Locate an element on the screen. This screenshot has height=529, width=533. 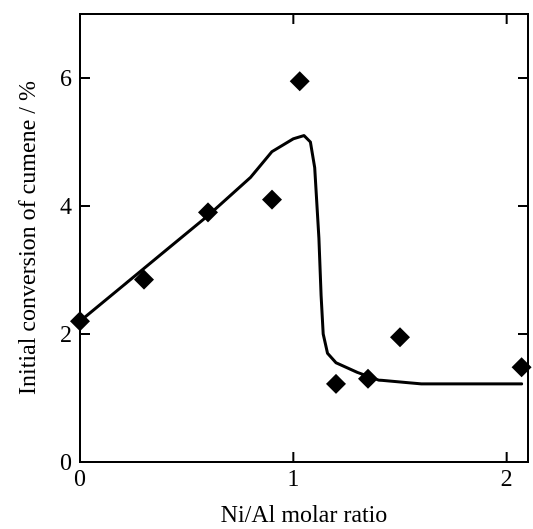
y-tick-label: 2 is located at coordinates (66, 335).